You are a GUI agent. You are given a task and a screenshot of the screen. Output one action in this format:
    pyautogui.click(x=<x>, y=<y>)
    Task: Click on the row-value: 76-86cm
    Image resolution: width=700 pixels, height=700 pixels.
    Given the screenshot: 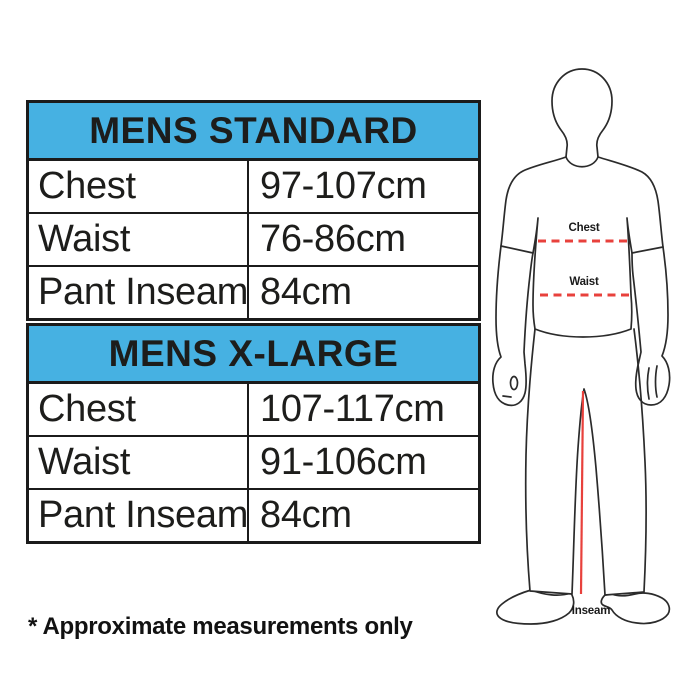 What is the action you would take?
    pyautogui.click(x=333, y=239)
    